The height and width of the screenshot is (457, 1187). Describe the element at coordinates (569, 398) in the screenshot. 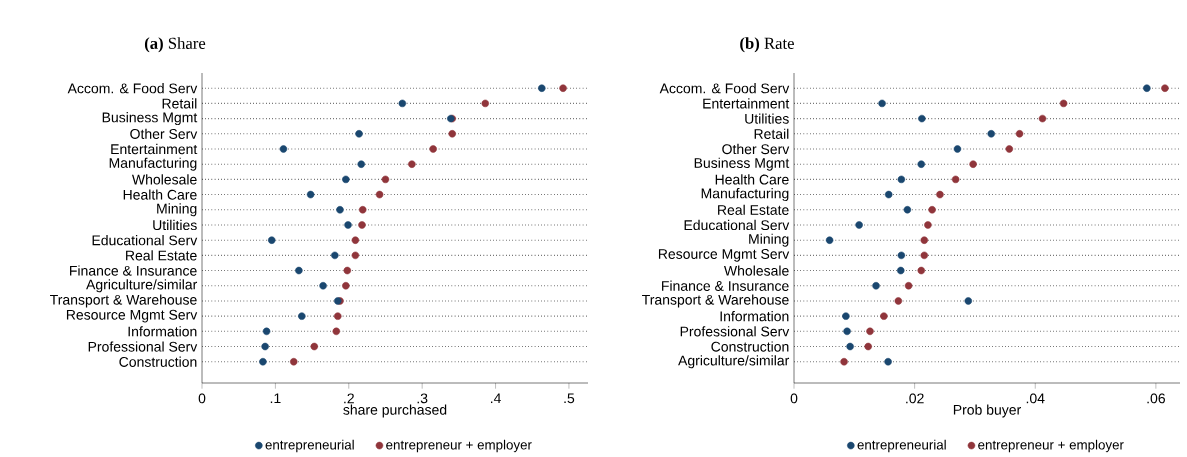

I see `x-tick-label: .5` at that location.